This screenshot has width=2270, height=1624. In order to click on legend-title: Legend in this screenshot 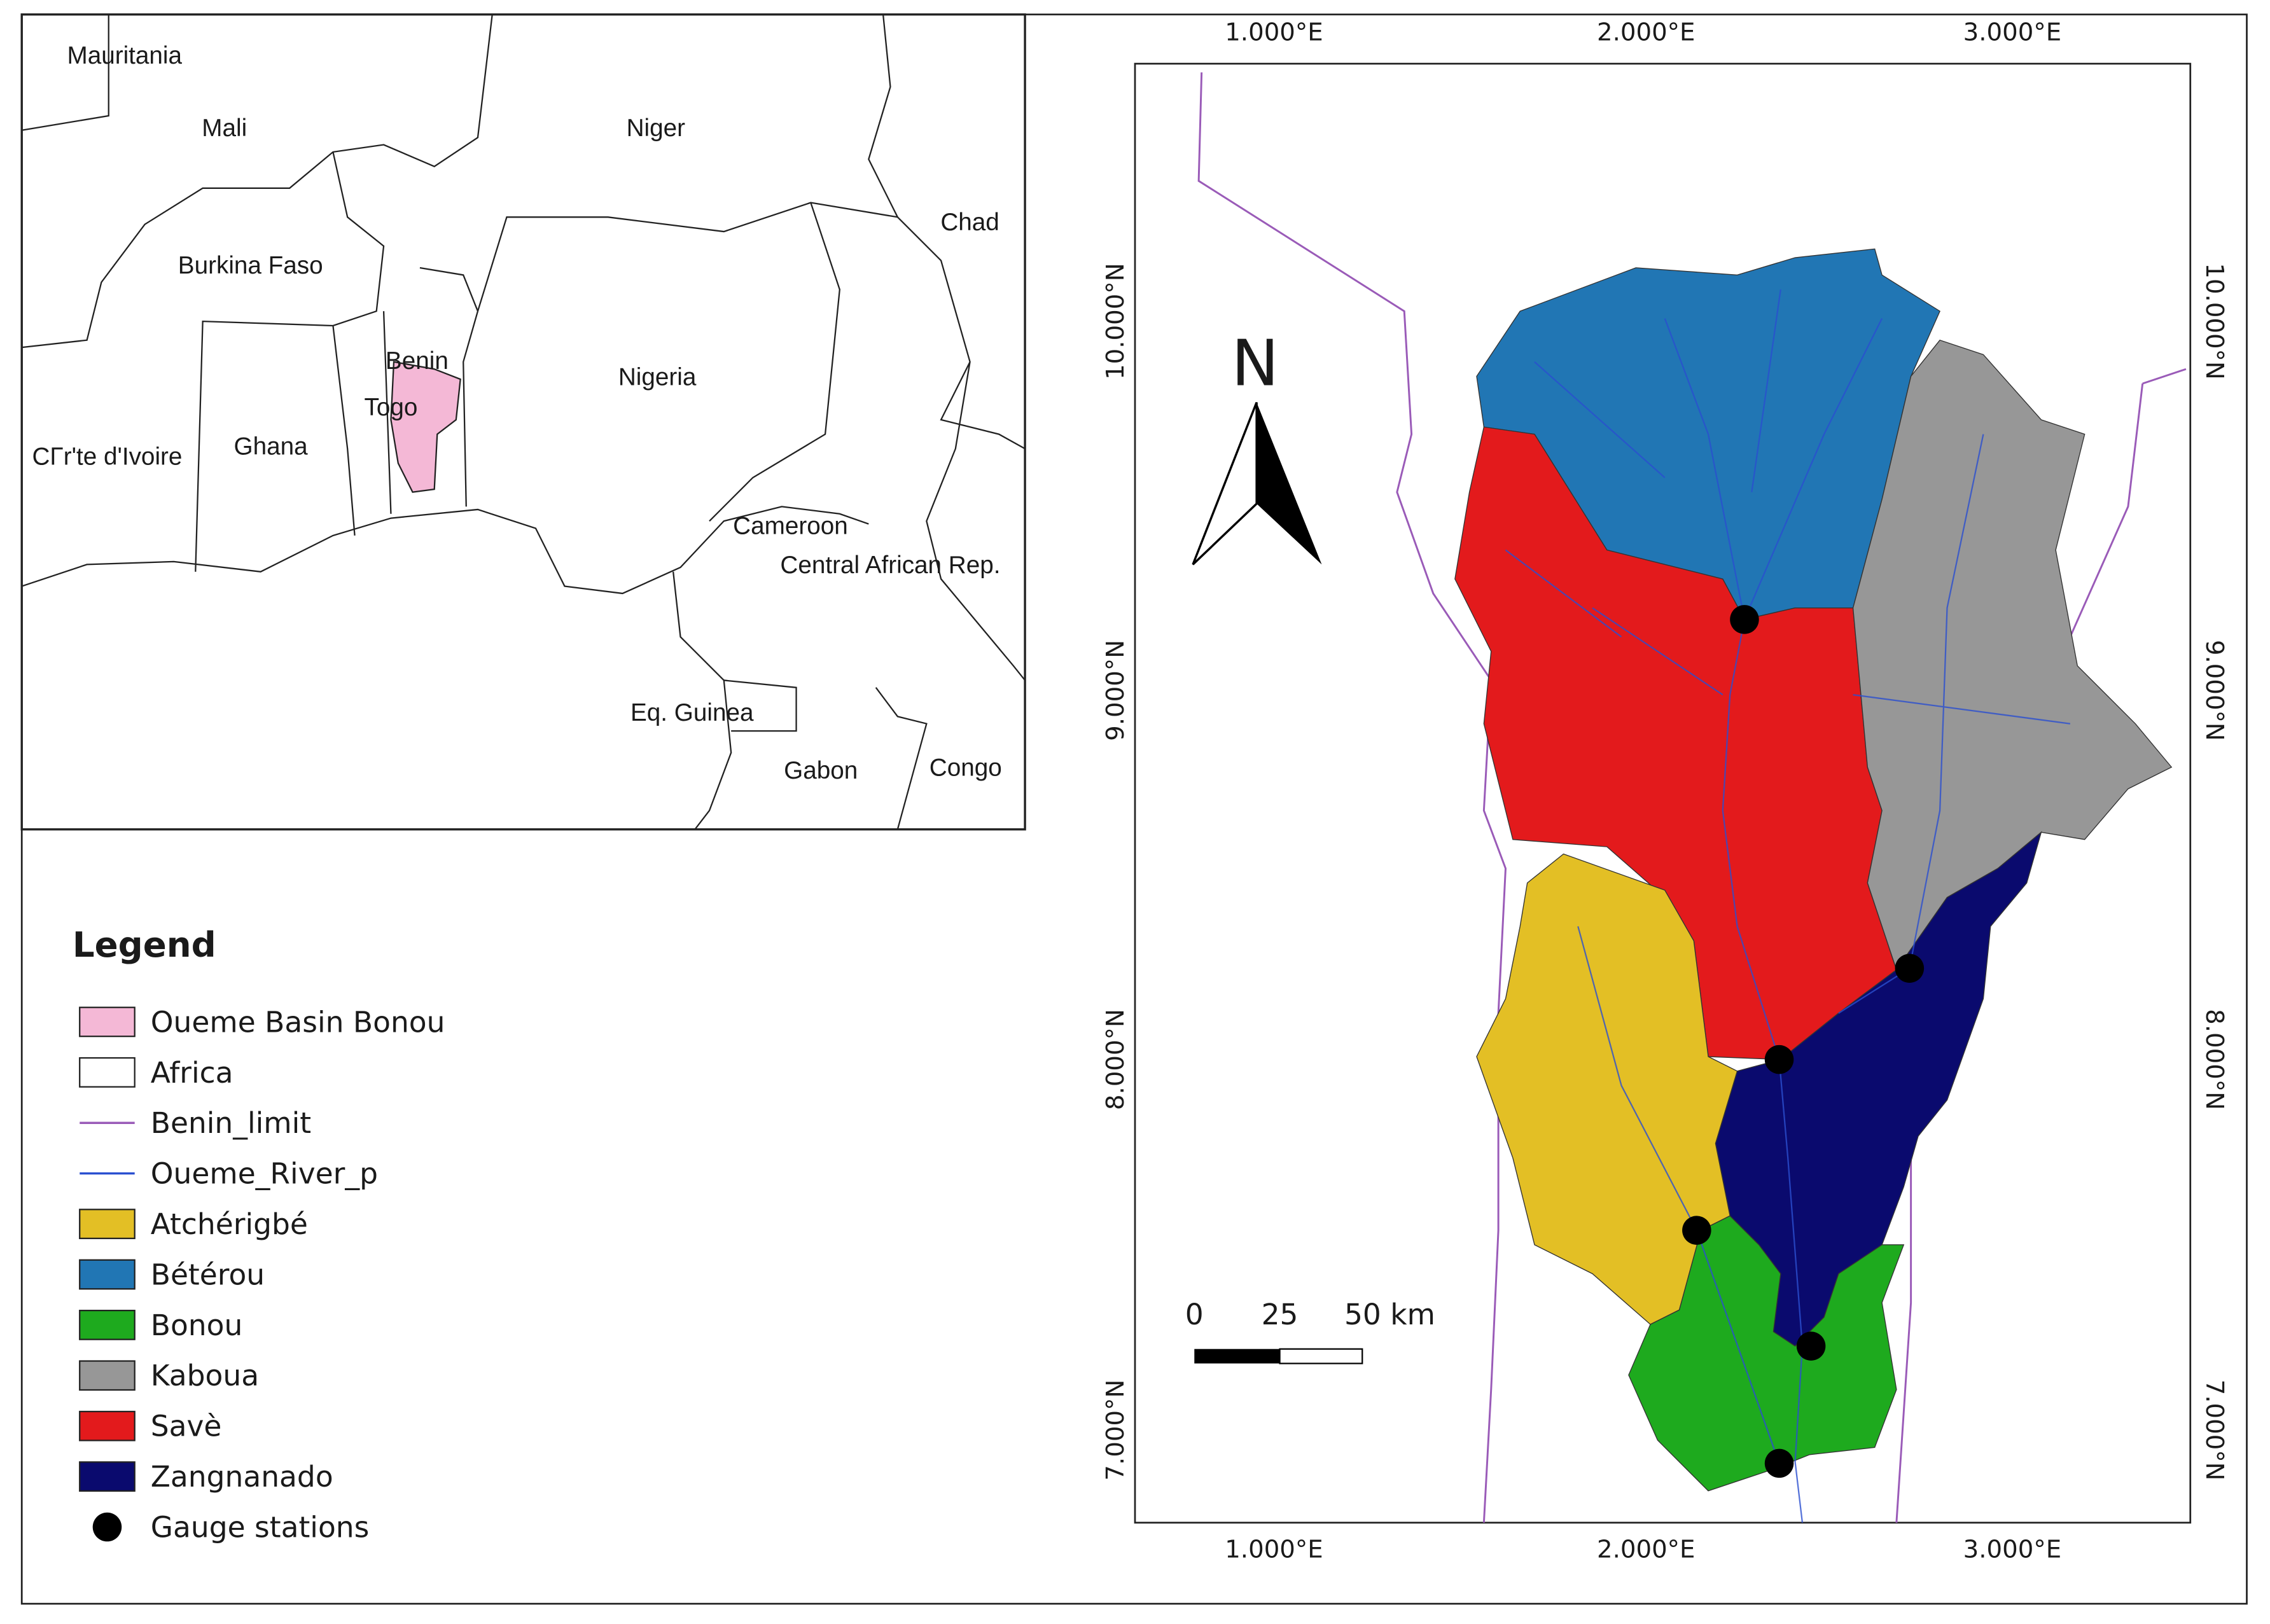, I will do `click(144, 944)`.